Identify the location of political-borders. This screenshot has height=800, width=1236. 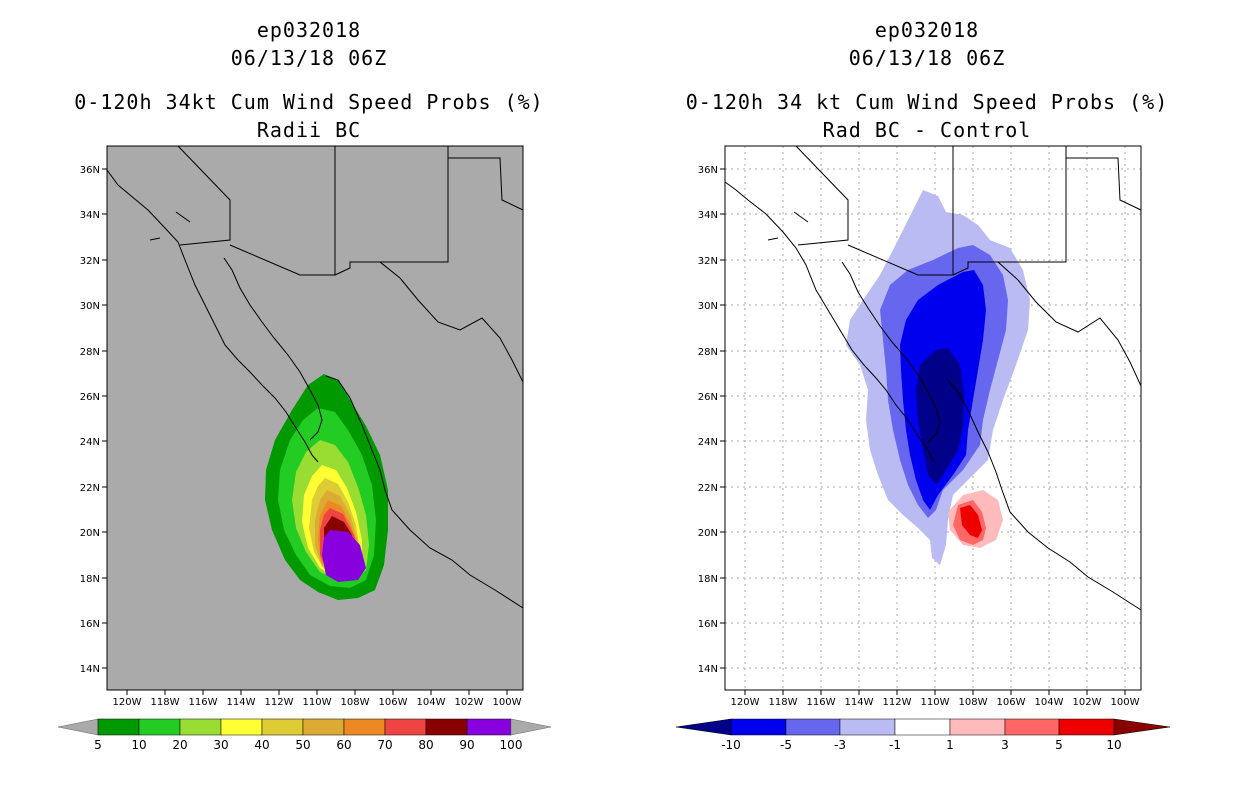
(968, 210).